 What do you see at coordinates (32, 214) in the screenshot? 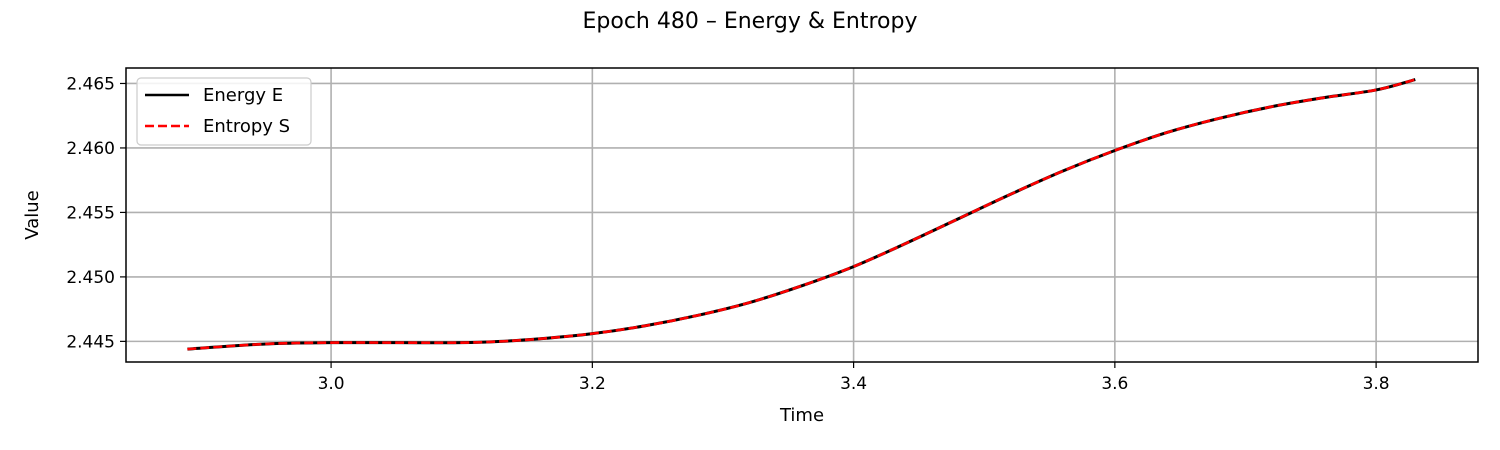
I see `y-axis-label: Value` at bounding box center [32, 214].